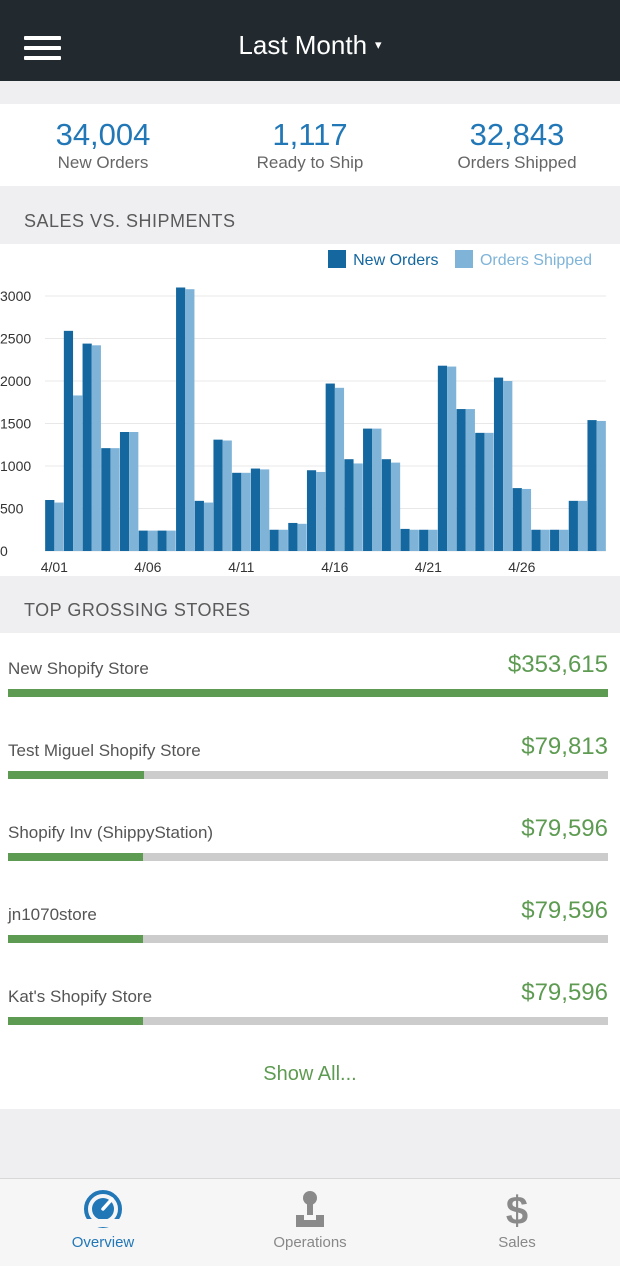 The image size is (620, 1266). I want to click on hamburger-icon, so click(42, 48).